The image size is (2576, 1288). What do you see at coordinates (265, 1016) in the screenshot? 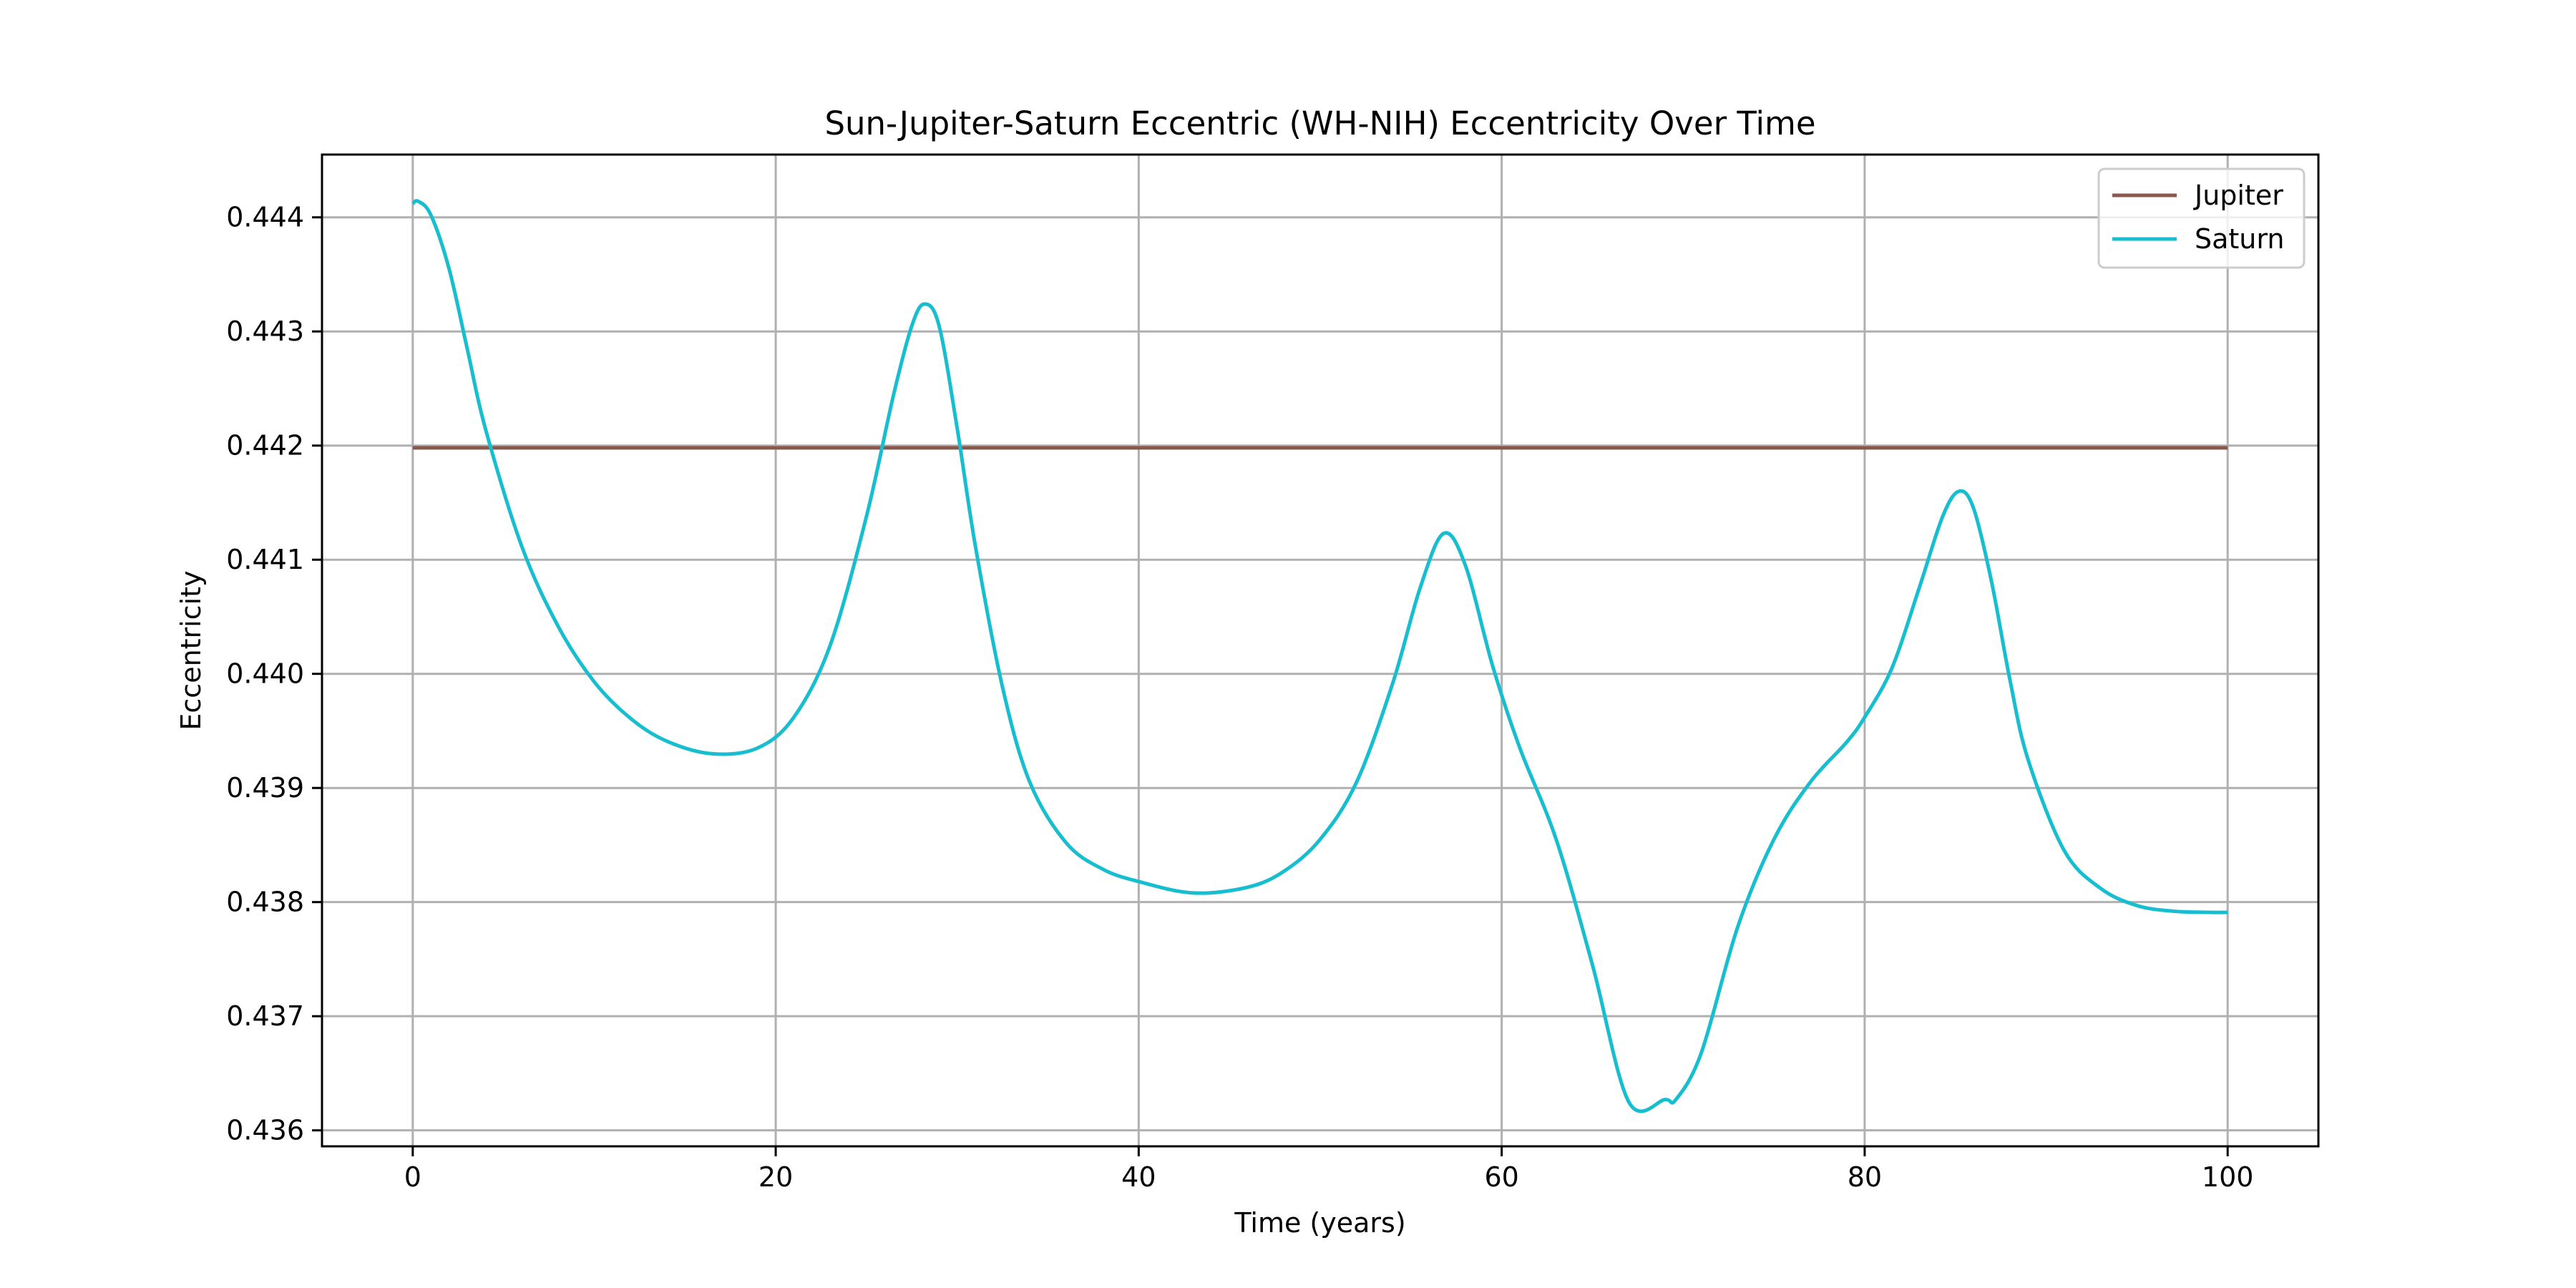
I see `y-tick-label: 0.437` at bounding box center [265, 1016].